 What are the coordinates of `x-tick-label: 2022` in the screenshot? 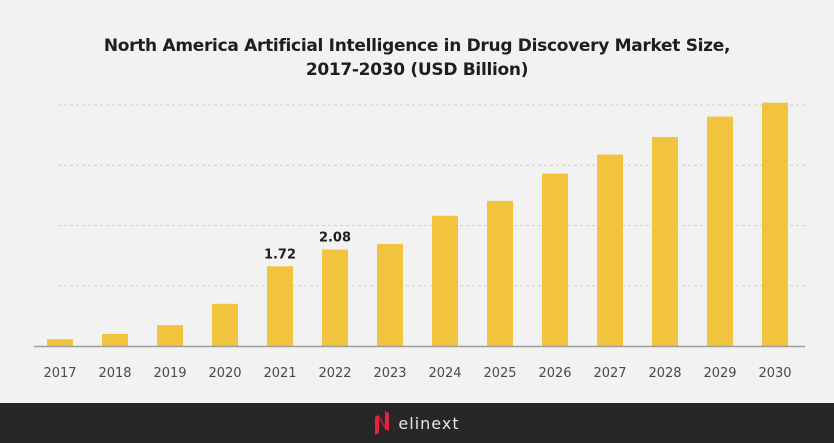 It's located at (334, 373).